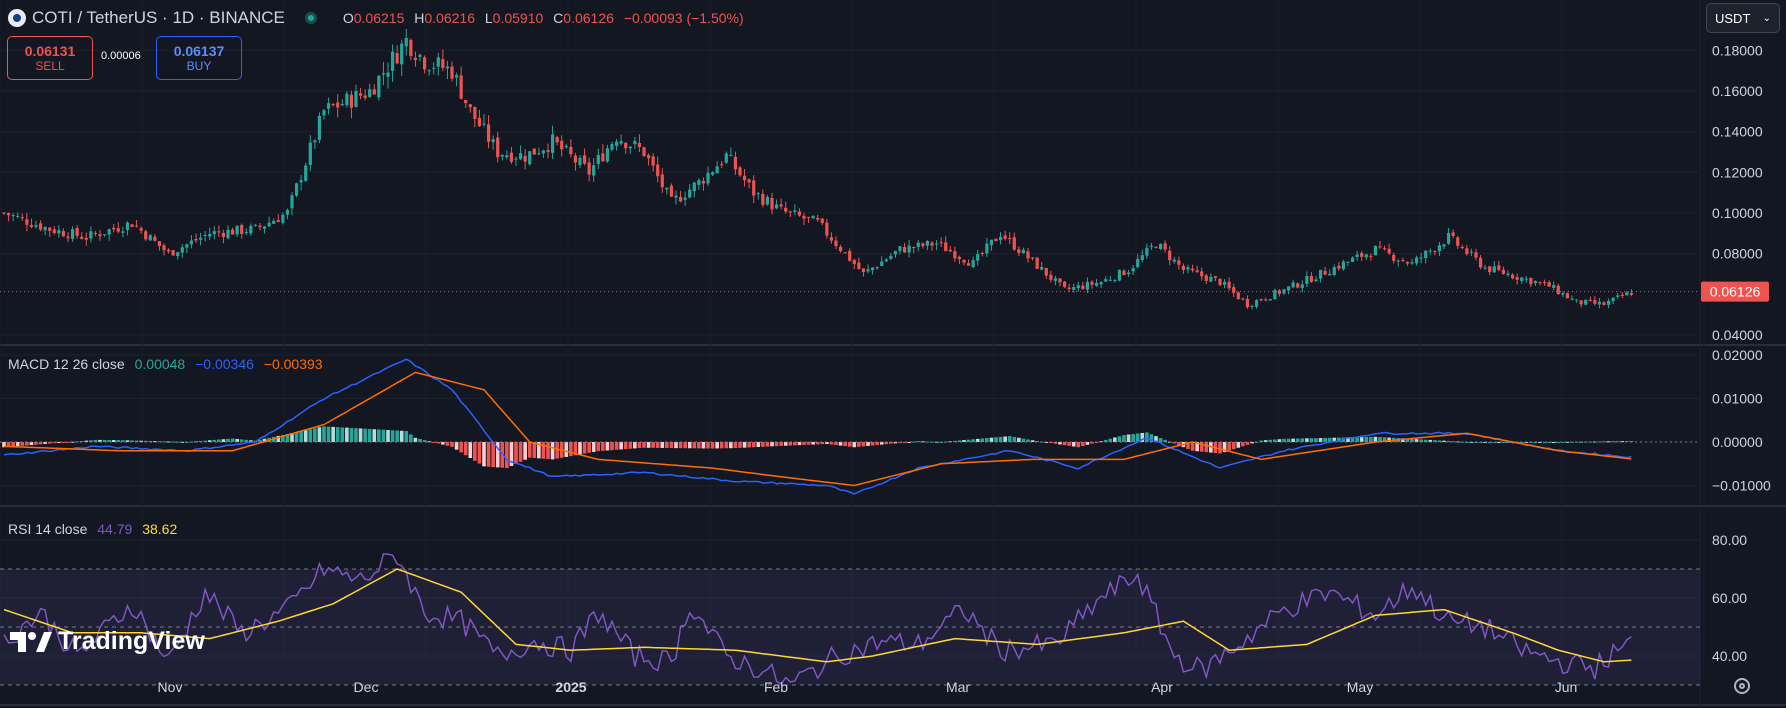 The image size is (1786, 708). Describe the element at coordinates (1729, 598) in the screenshot. I see `rsi-axis-label: 60.00` at that location.